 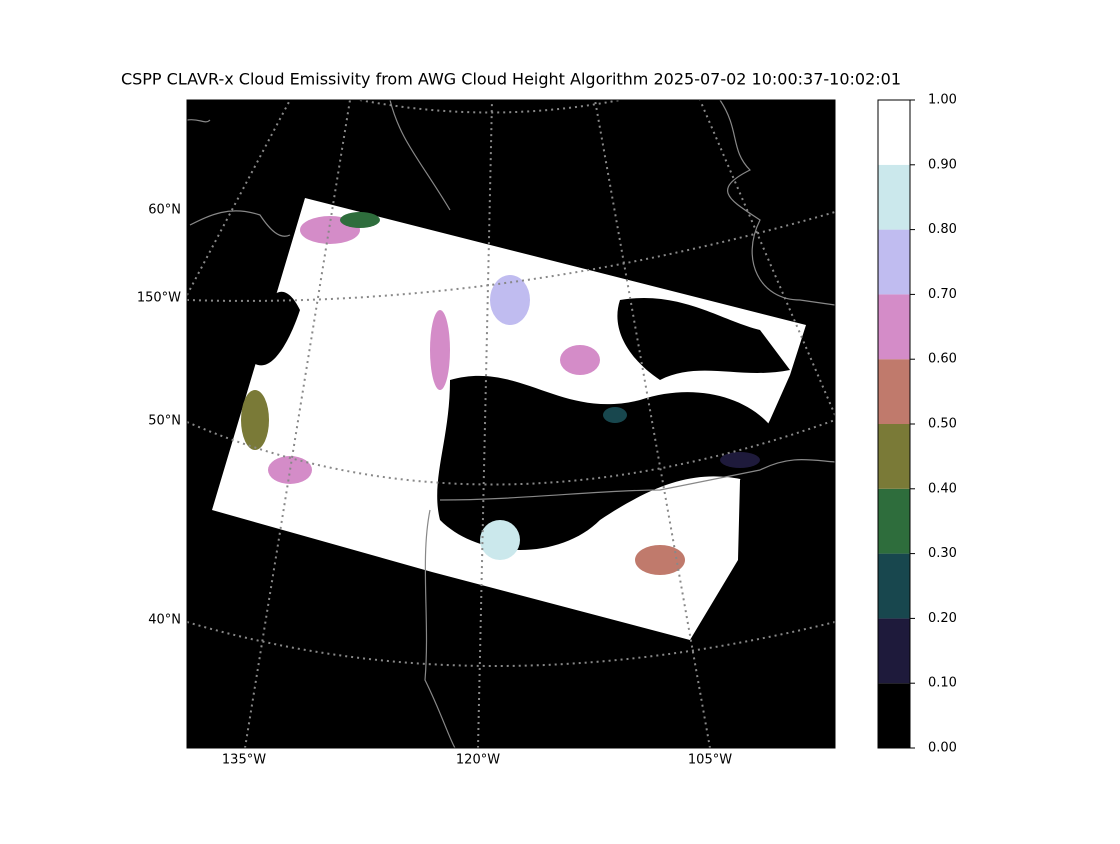 What do you see at coordinates (942, 424) in the screenshot?
I see `colorbar-tick-label: 0.50` at bounding box center [942, 424].